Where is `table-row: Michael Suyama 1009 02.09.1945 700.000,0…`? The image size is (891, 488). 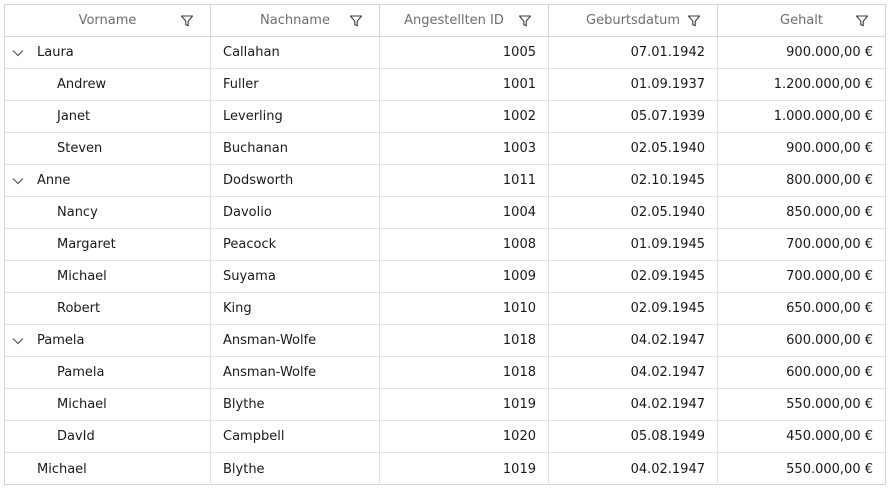 table-row: Michael Suyama 1009 02.09.1945 700.000,0… is located at coordinates (445, 277).